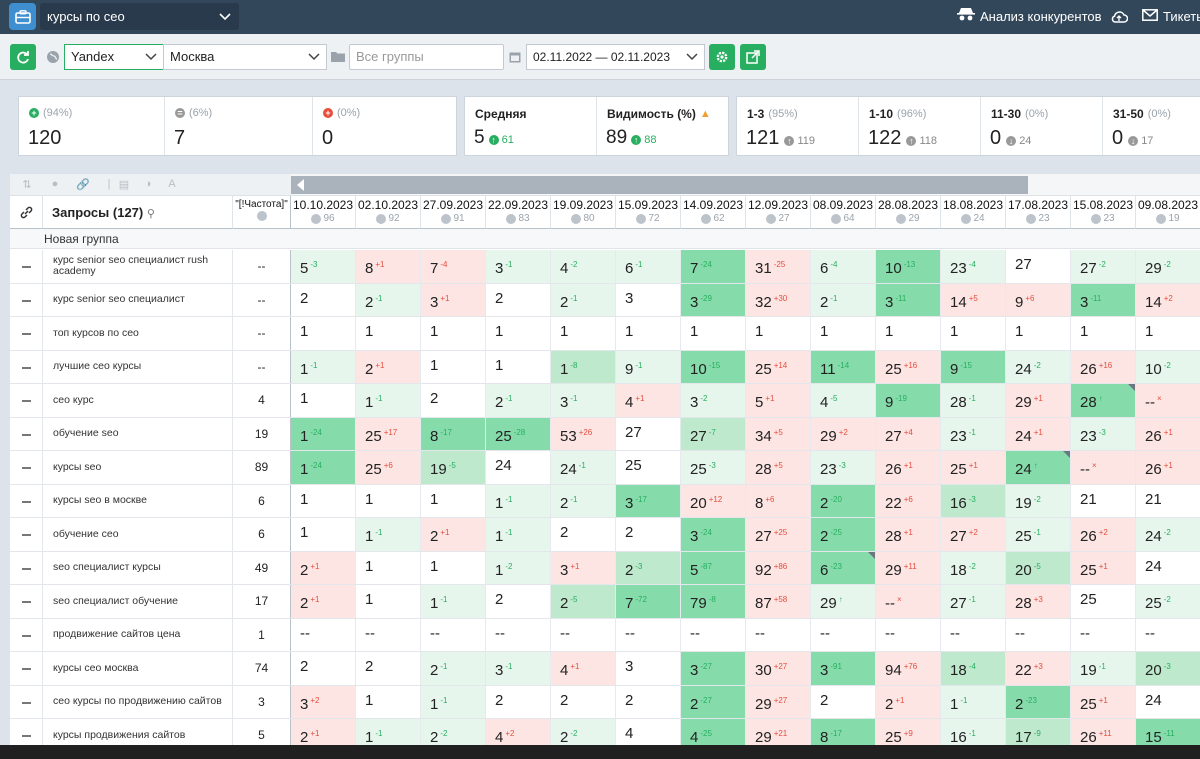 The width and height of the screenshot is (1200, 759). I want to click on position-cell: 9 +6, so click(1038, 299).